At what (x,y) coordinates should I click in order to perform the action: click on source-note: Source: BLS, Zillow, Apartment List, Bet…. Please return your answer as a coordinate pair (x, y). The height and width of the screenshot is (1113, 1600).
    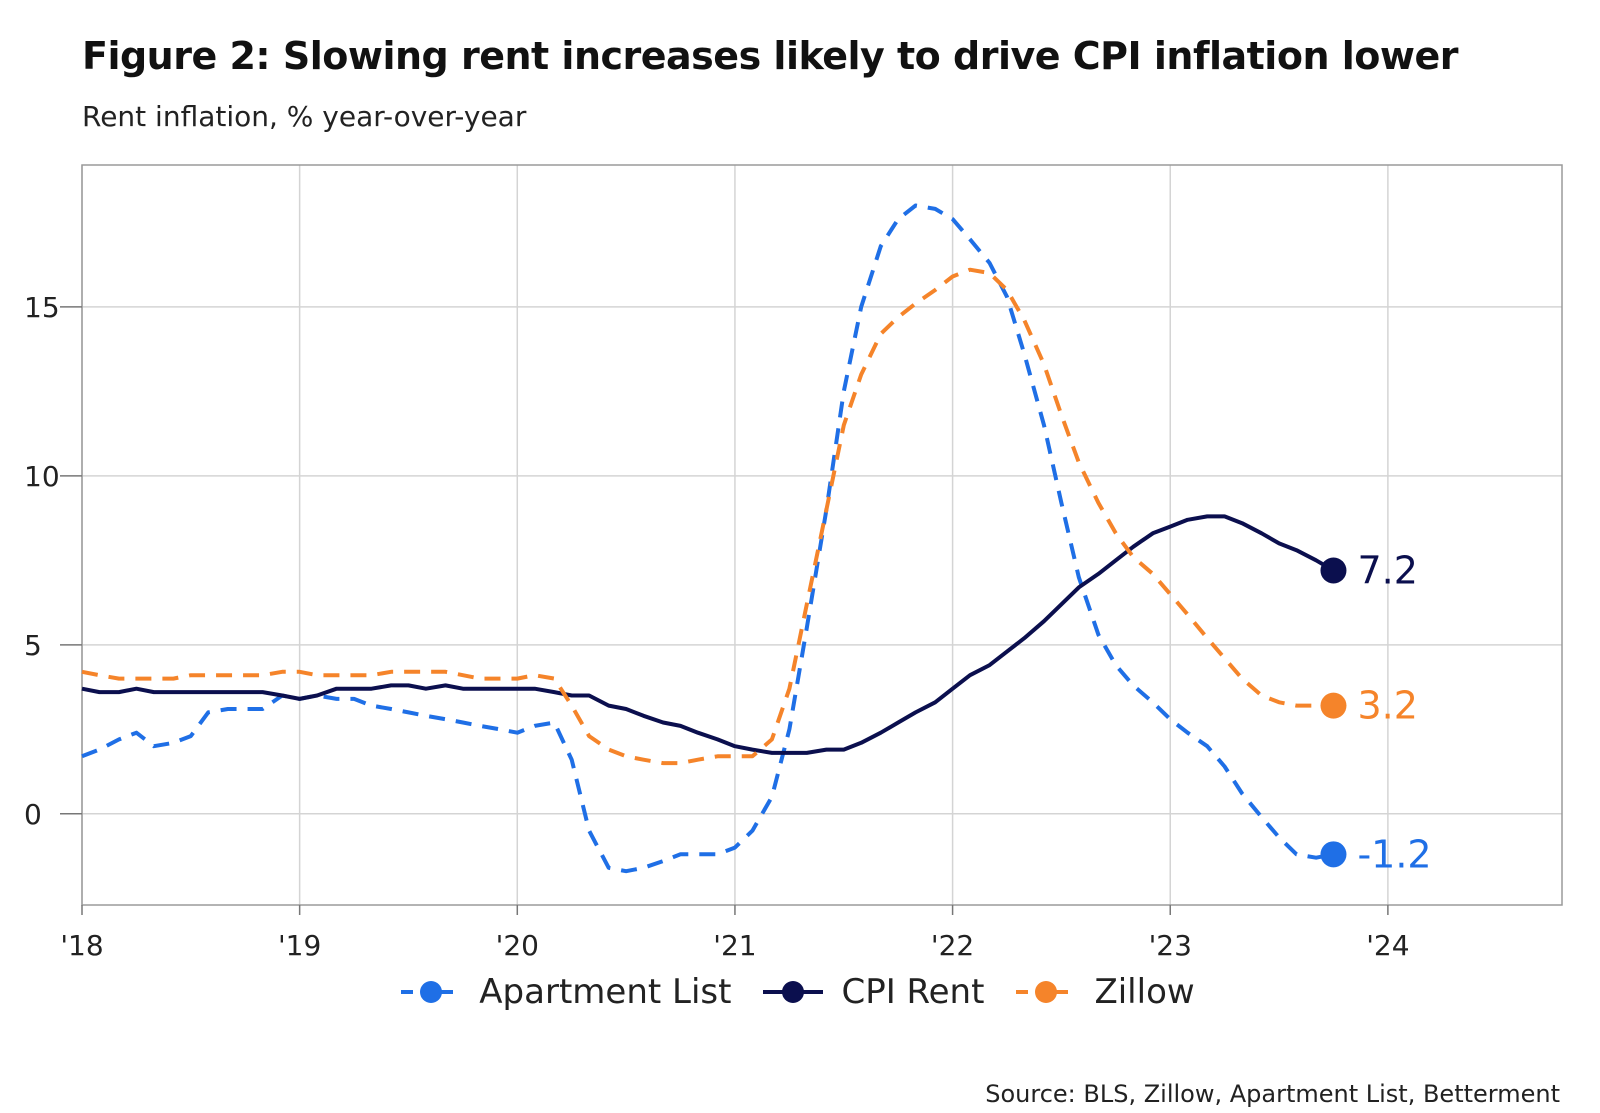
    Looking at the image, I should click on (1272, 1094).